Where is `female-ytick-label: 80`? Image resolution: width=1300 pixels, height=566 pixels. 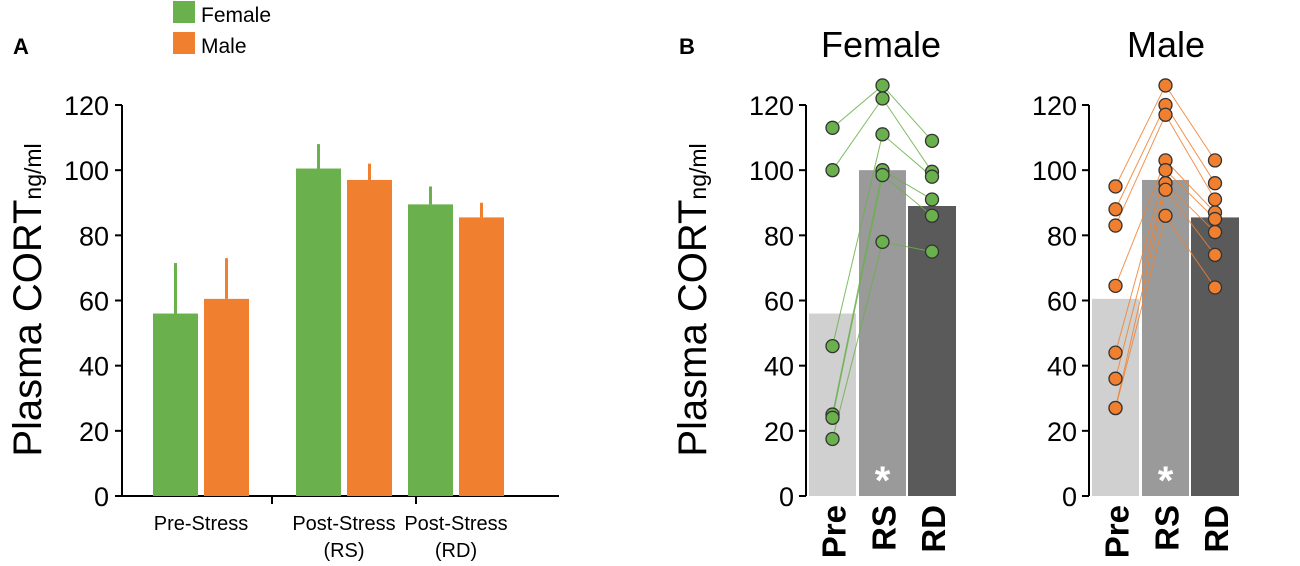 female-ytick-label: 80 is located at coordinates (779, 236).